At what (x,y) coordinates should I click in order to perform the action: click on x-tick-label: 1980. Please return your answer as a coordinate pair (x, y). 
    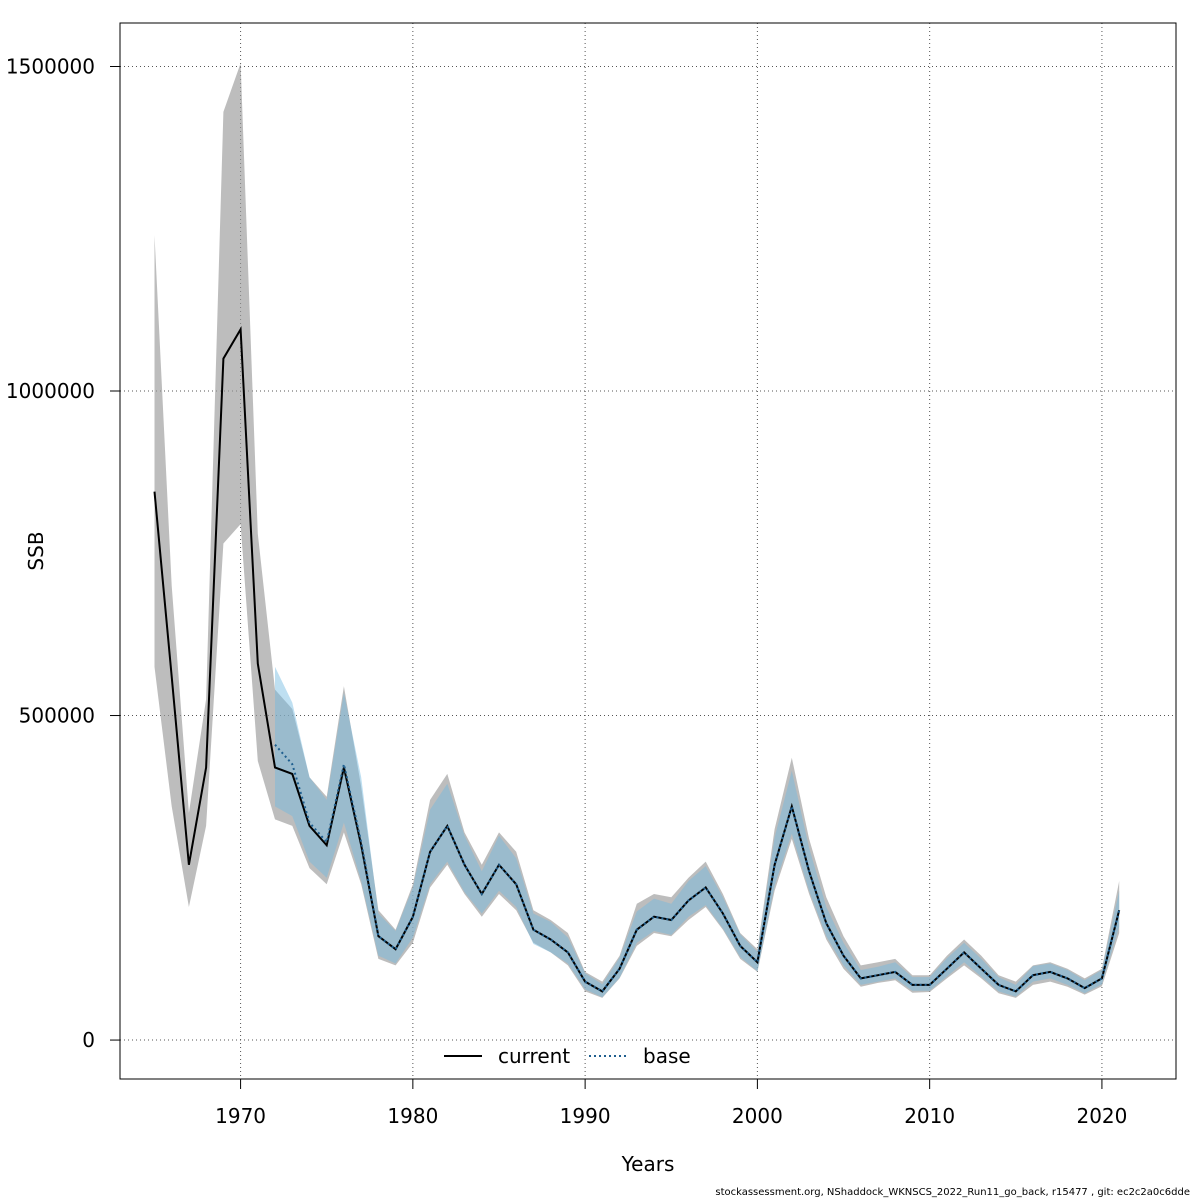
    Looking at the image, I should click on (412, 1116).